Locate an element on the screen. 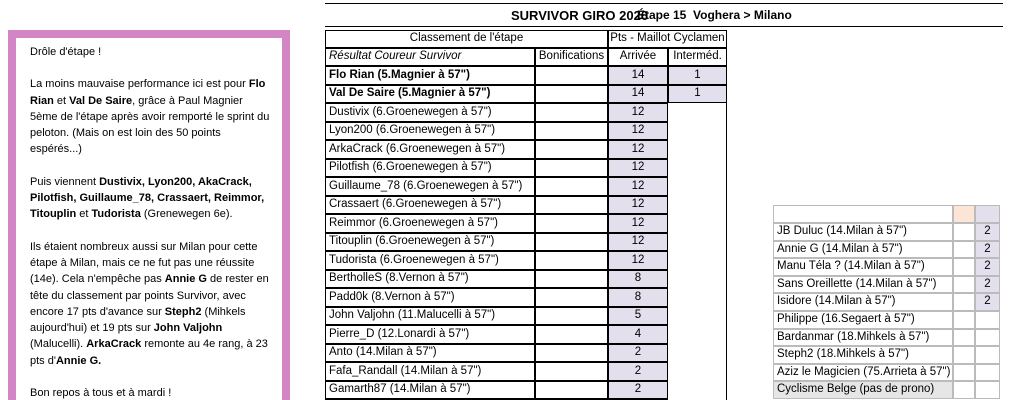  rider-name: Gamarth87 (14.Milan à 57") is located at coordinates (430, 389).